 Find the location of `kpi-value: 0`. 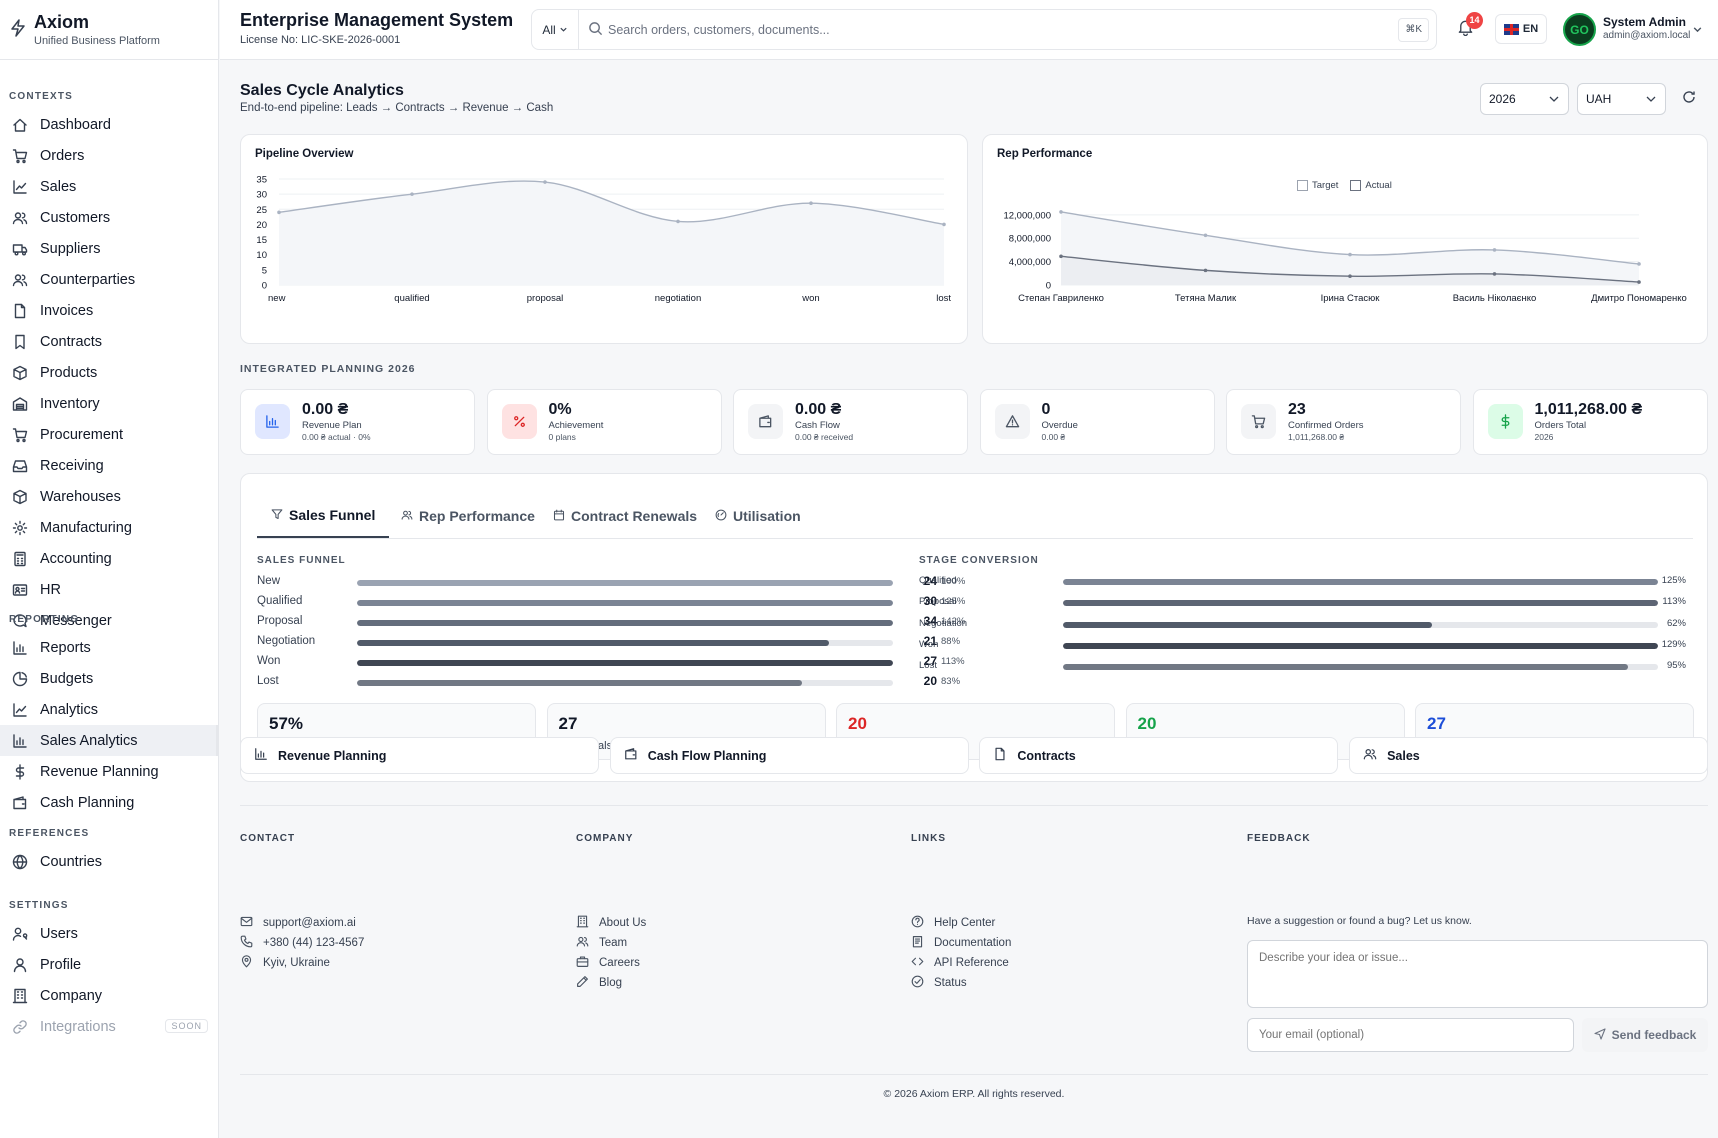

kpi-value: 0 is located at coordinates (1046, 409).